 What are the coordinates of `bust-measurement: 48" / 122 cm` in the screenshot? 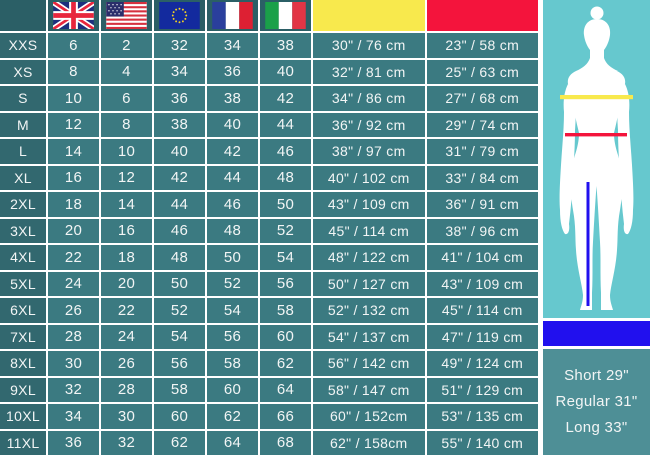 It's located at (369, 257).